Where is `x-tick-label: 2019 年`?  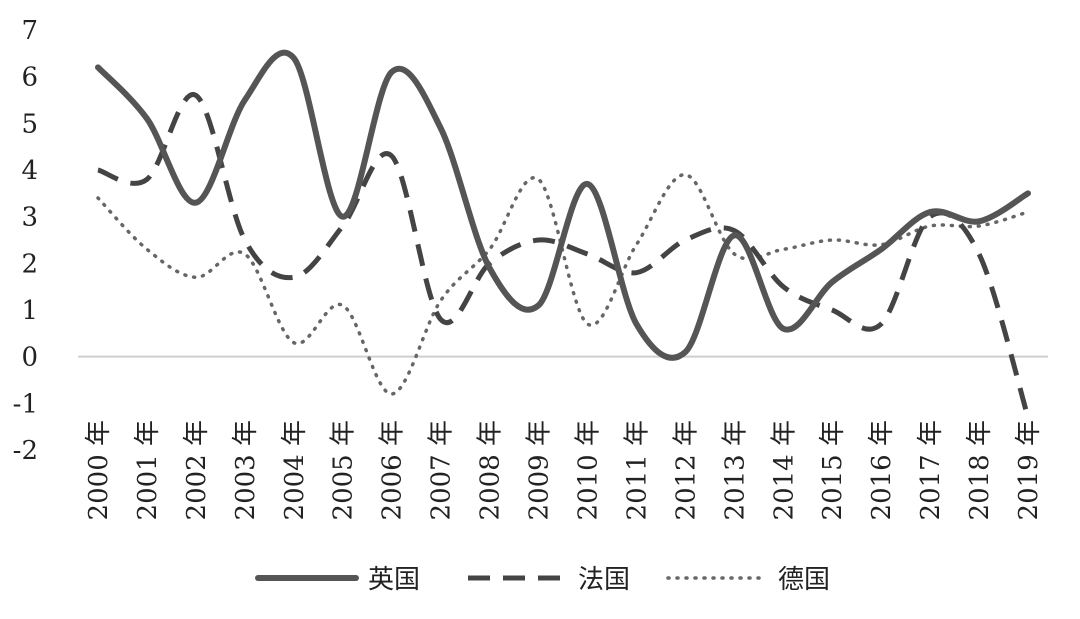 x-tick-label: 2019 年 is located at coordinates (1029, 470).